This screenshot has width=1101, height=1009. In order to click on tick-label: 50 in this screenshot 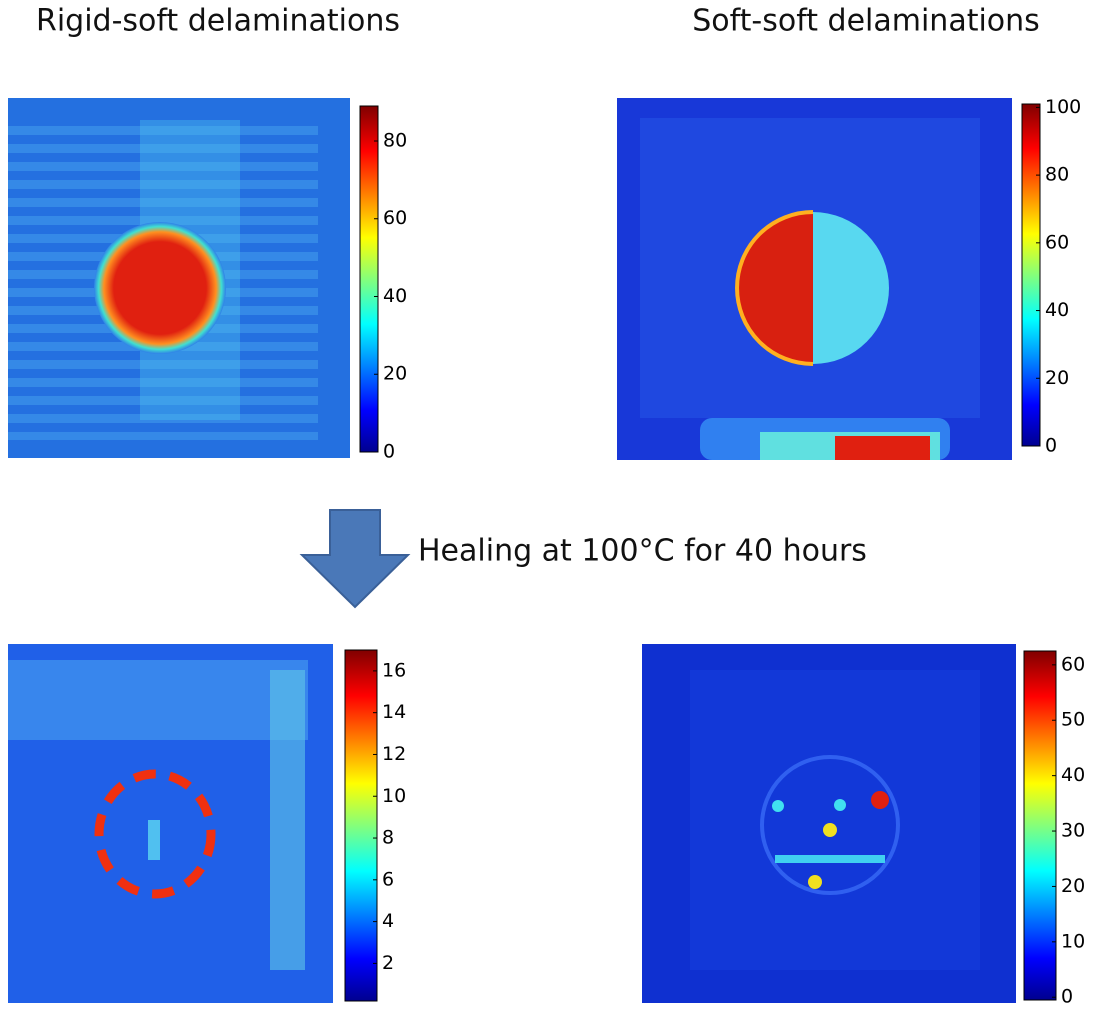, I will do `click(1073, 720)`.